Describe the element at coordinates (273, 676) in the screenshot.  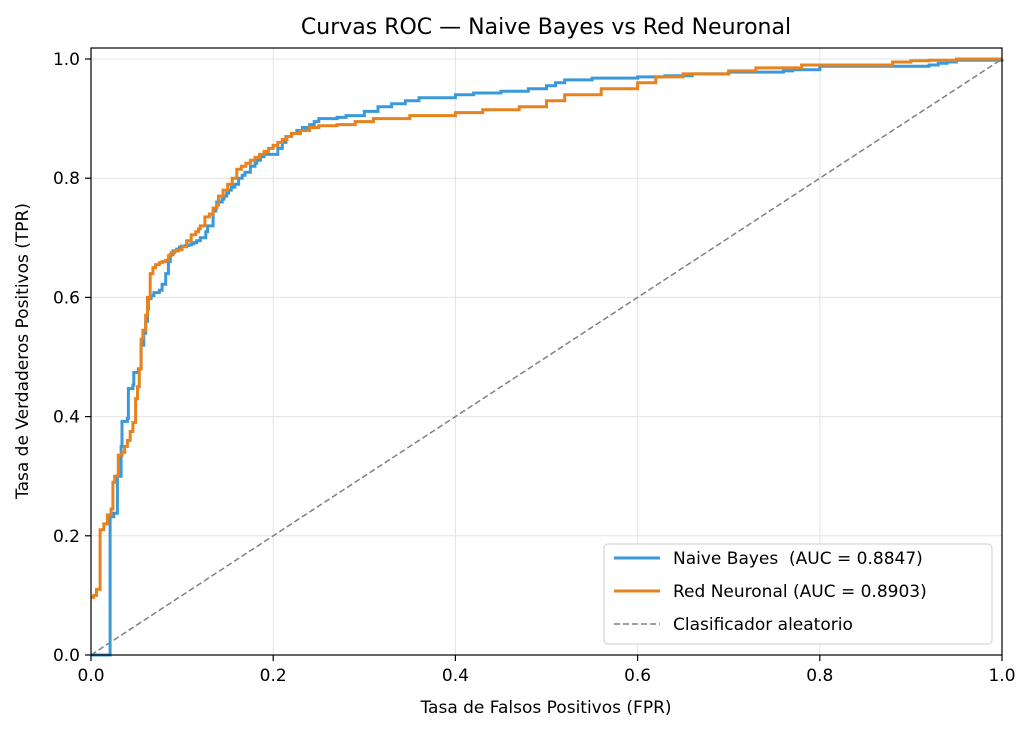
I see `x-tick-label: 0.2` at that location.